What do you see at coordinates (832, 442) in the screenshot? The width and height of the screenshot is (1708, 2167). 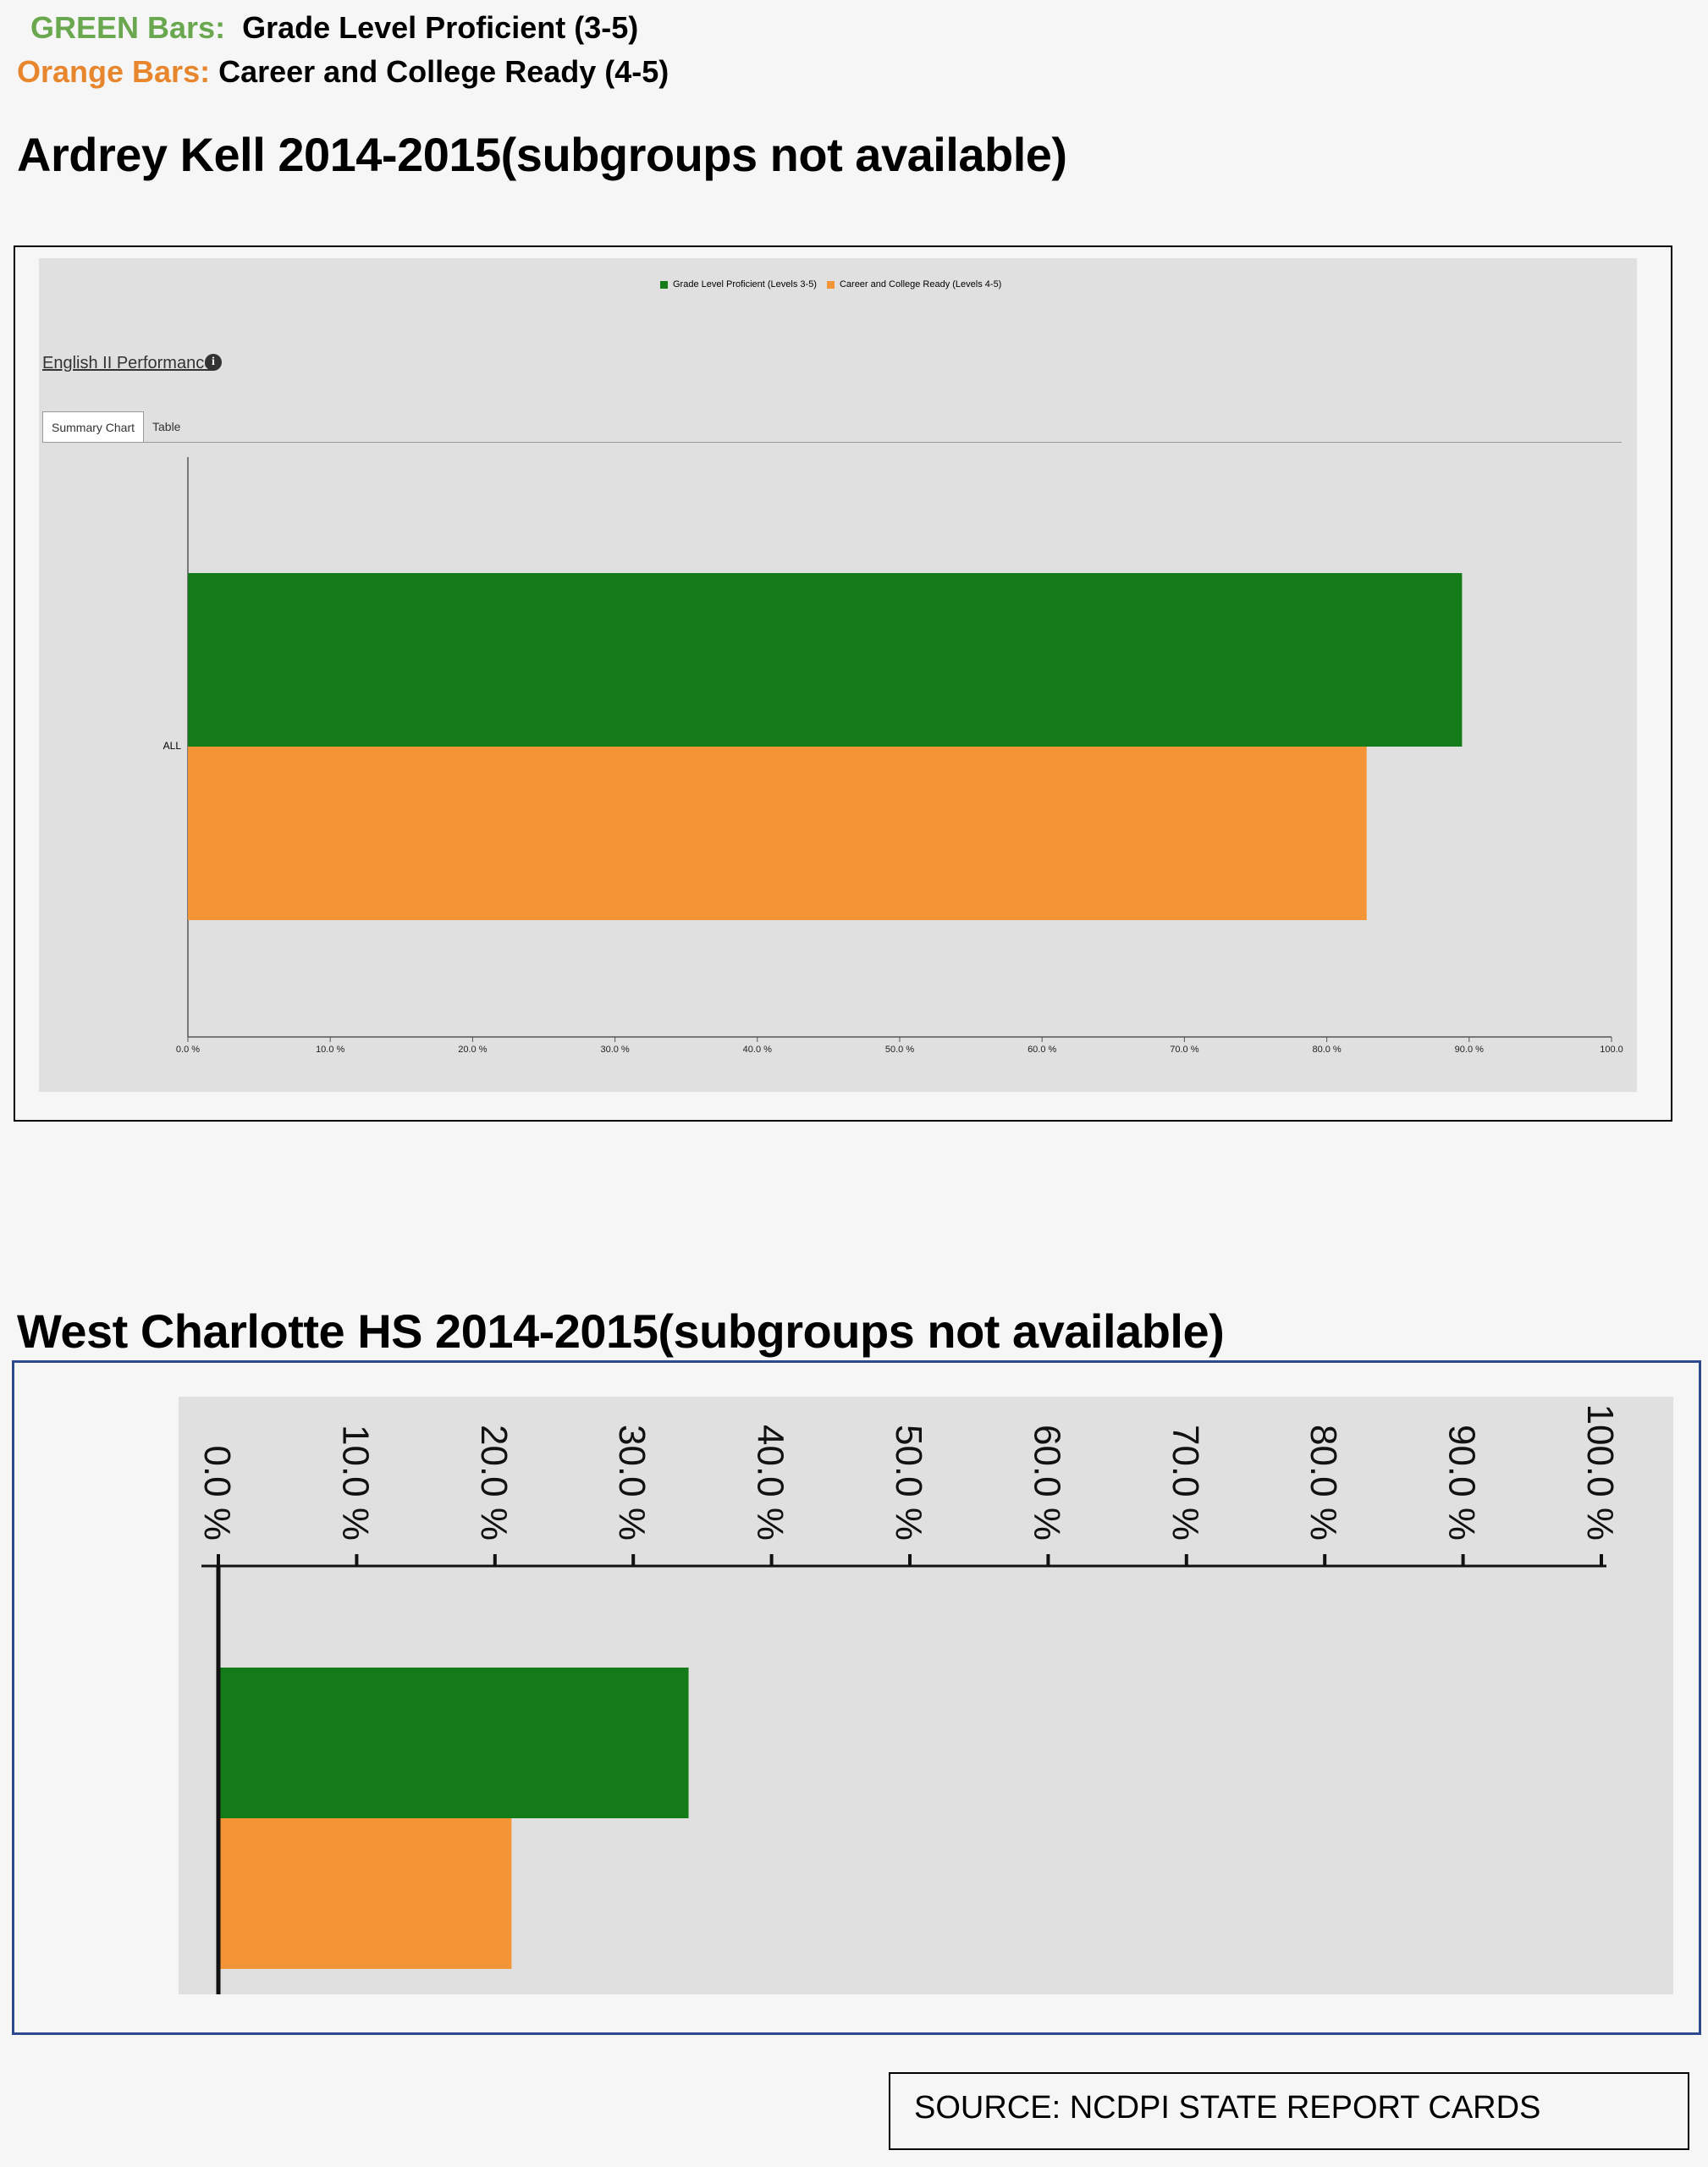 I see `tab-divider` at bounding box center [832, 442].